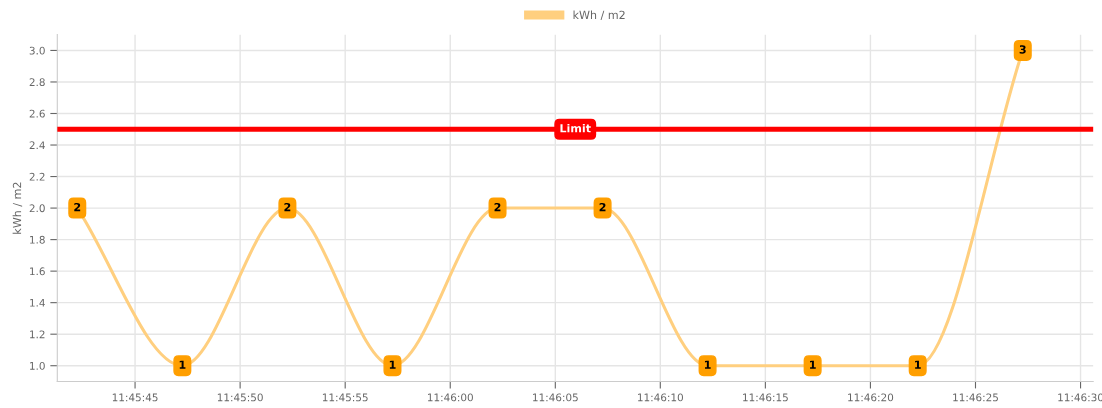 This screenshot has width=1102, height=408. Describe the element at coordinates (765, 397) in the screenshot. I see `x-tick-label: 11:46:15` at that location.